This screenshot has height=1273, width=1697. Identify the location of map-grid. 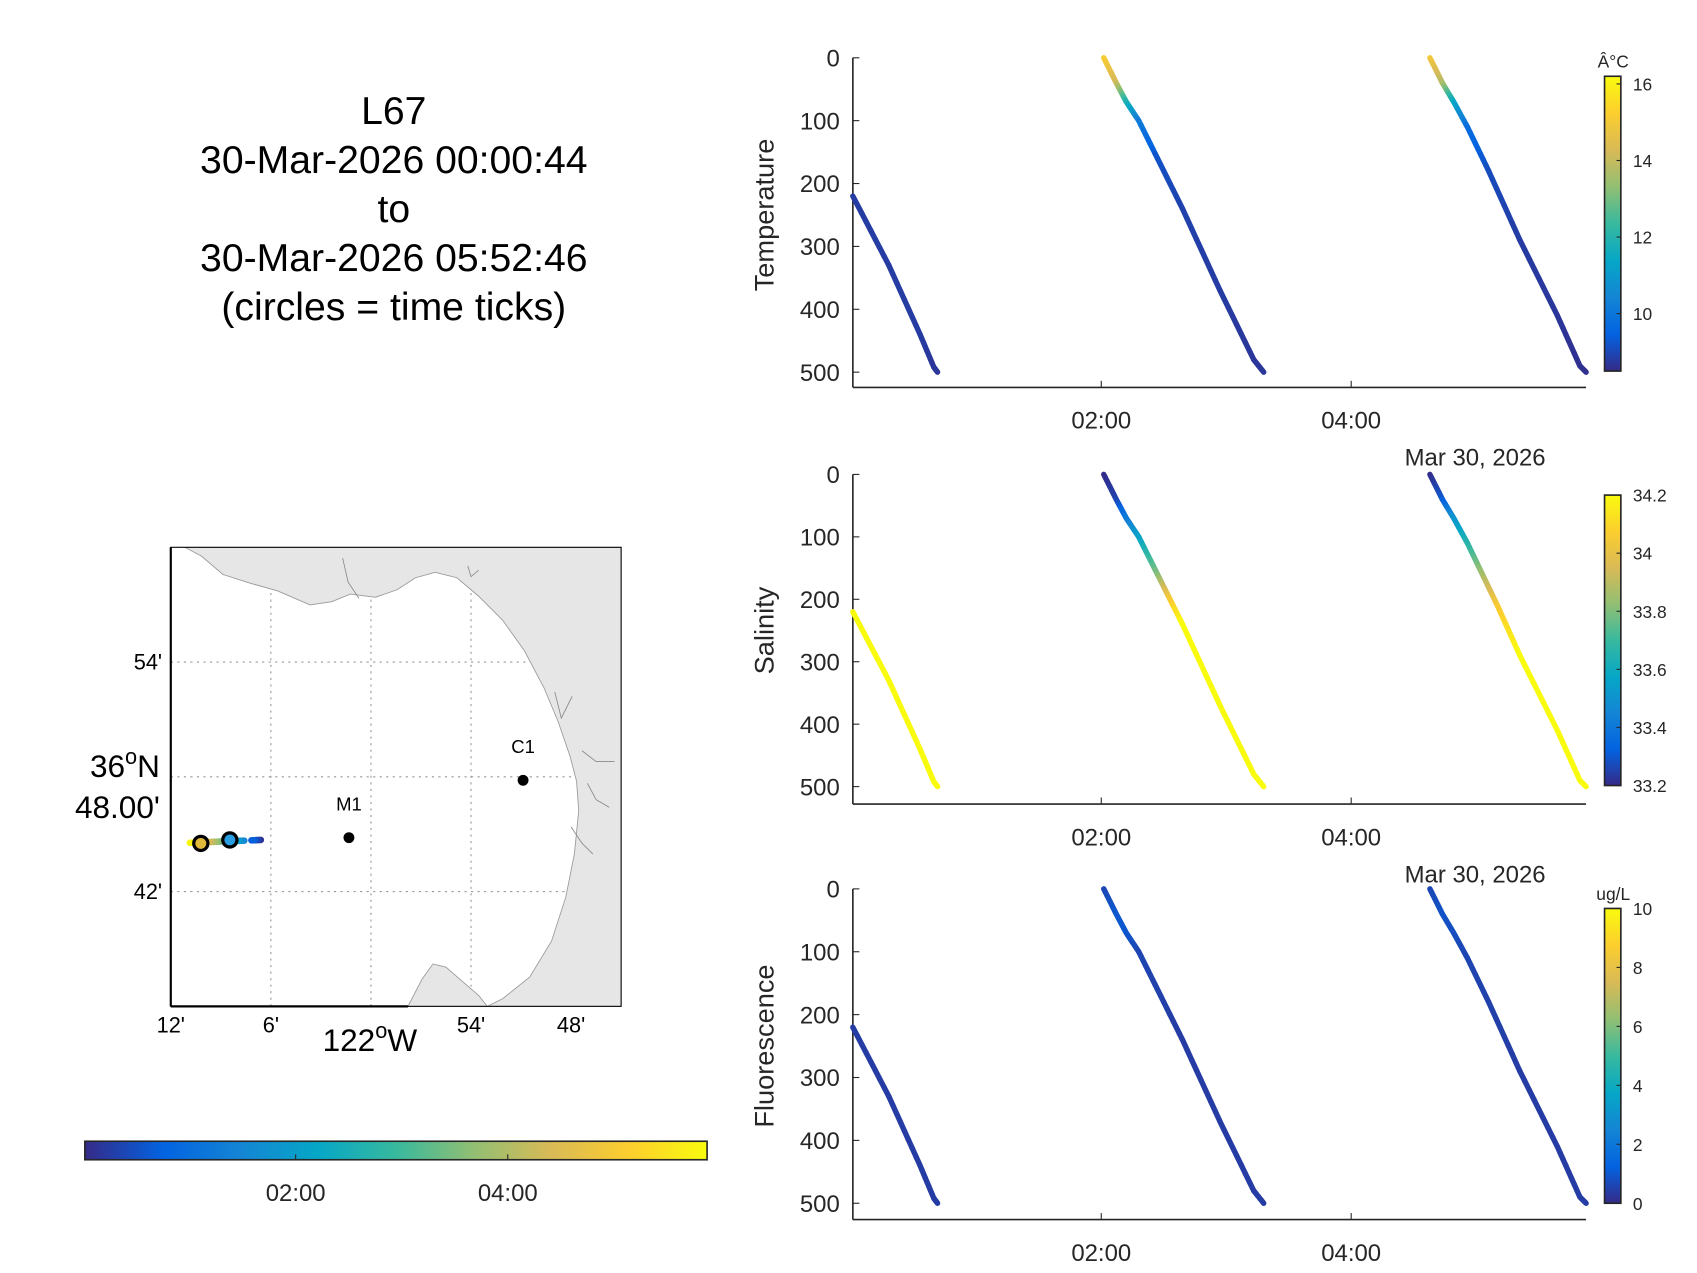
(396, 777).